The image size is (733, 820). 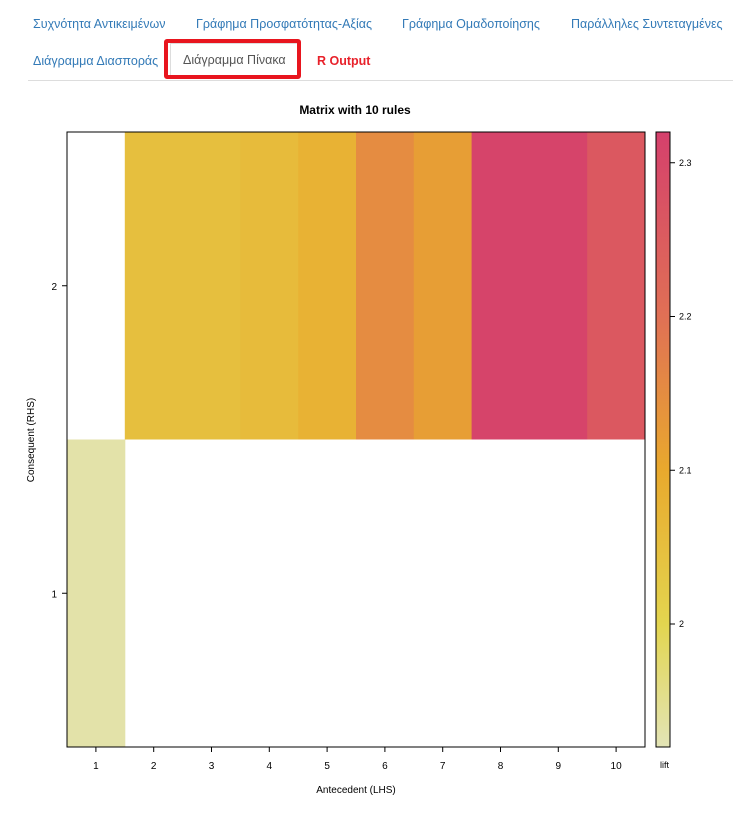 What do you see at coordinates (59, 441) in the screenshot?
I see `y-axis: 12` at bounding box center [59, 441].